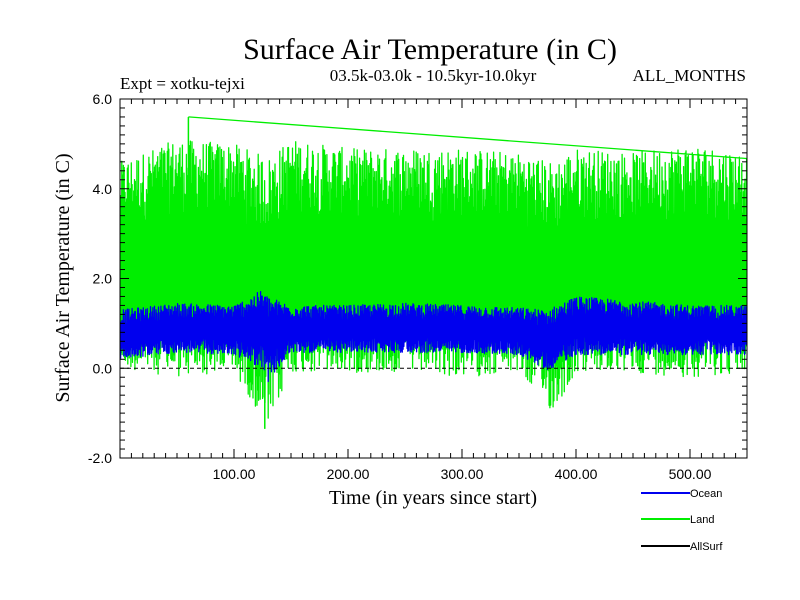 The image size is (800, 600). I want to click on x-tick-label: 400.00, so click(576, 474).